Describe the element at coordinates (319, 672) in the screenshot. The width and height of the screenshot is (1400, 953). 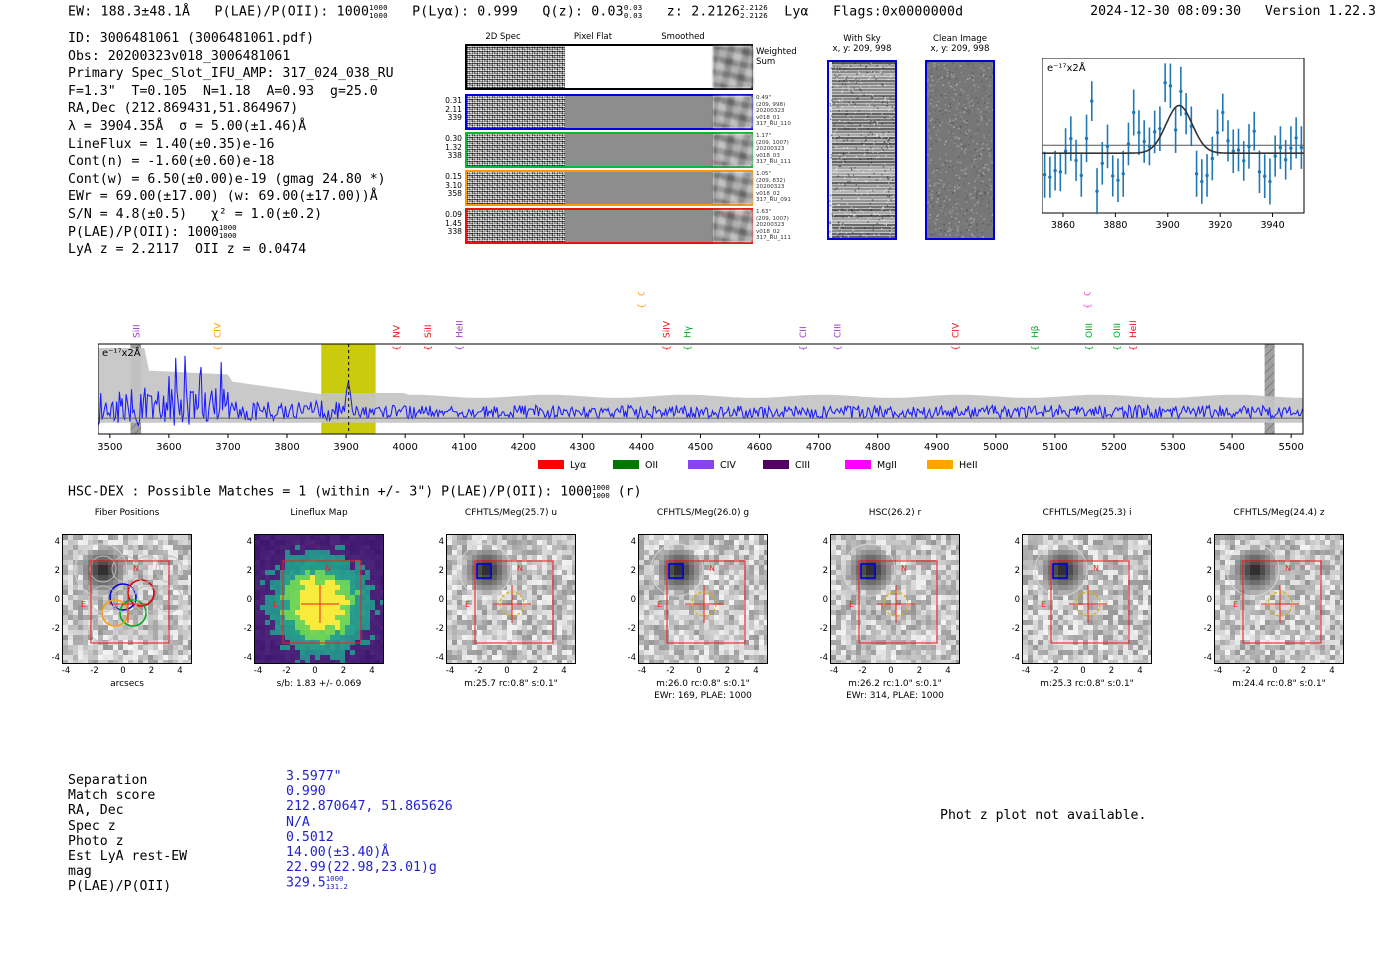
I see `cutout-1-xaxis: -4 -2 0 2 4` at that location.